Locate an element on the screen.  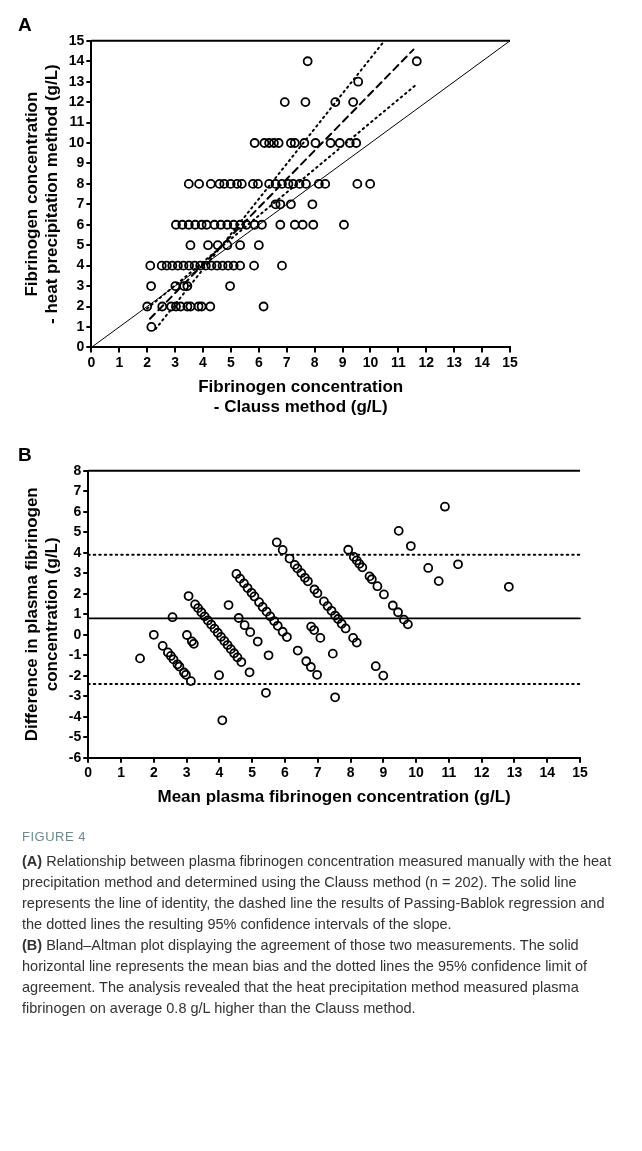
y-tick-label: -6 is located at coordinates (75, 756).